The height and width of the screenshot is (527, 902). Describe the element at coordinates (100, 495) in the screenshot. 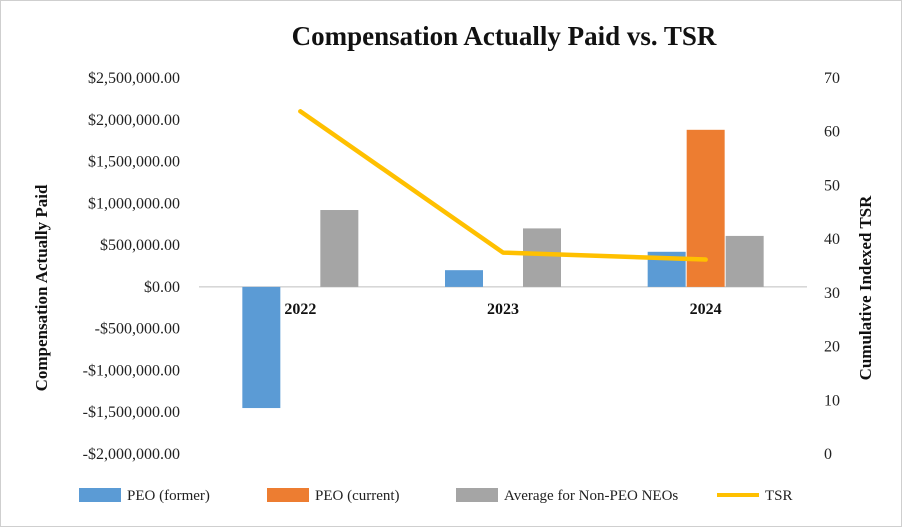

I see `legend-swatch-peo-former-` at that location.